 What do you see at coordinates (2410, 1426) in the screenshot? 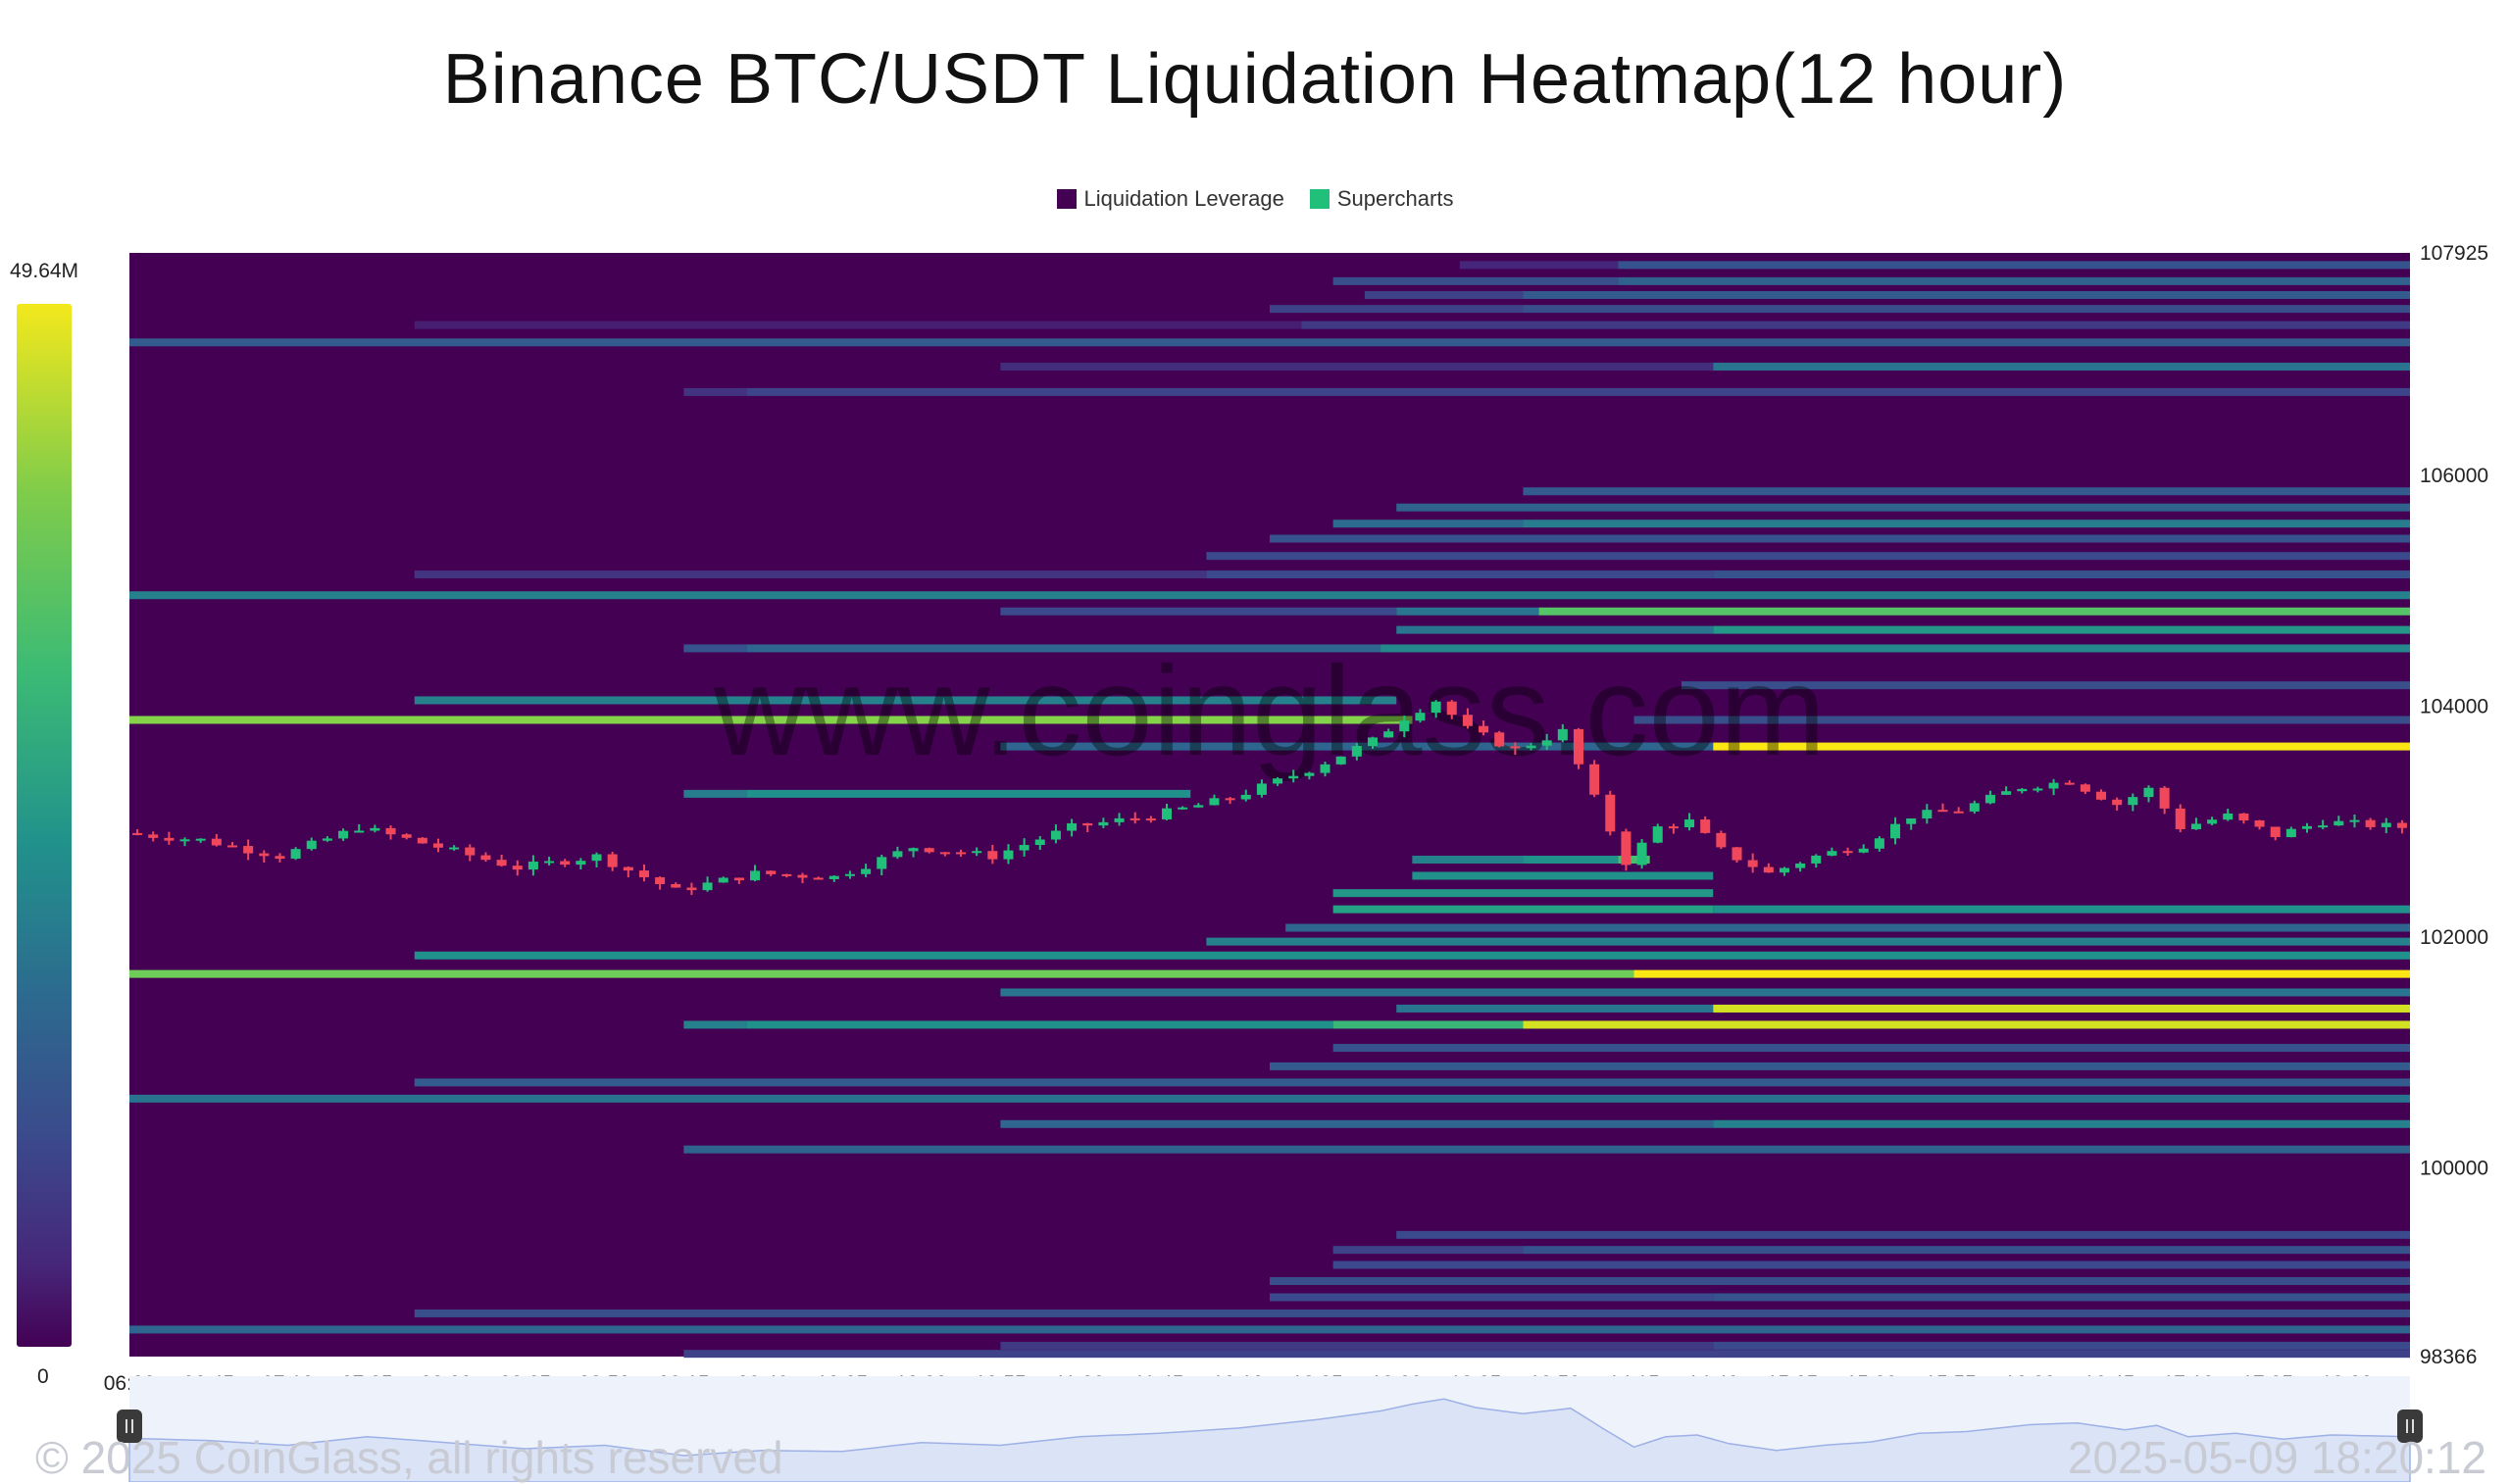
I see `navigator-handle-right` at bounding box center [2410, 1426].